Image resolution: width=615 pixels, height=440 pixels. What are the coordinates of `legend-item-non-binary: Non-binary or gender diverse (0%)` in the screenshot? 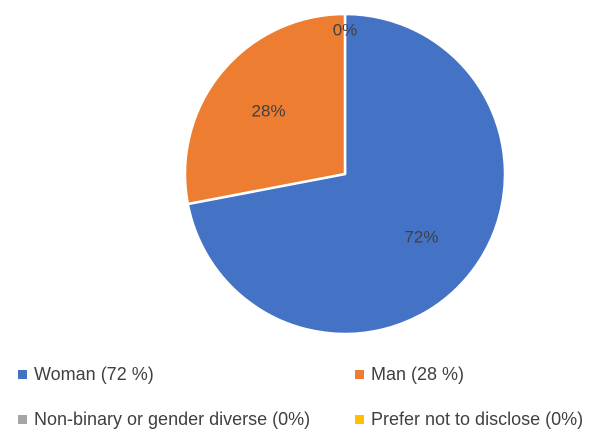 It's located at (164, 419).